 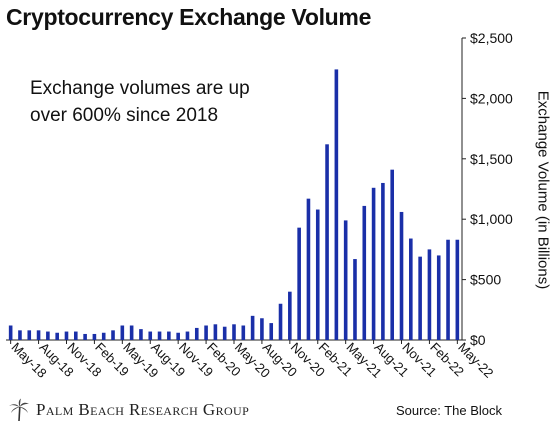 I want to click on y-tick-label: $1,500, so click(x=491, y=159).